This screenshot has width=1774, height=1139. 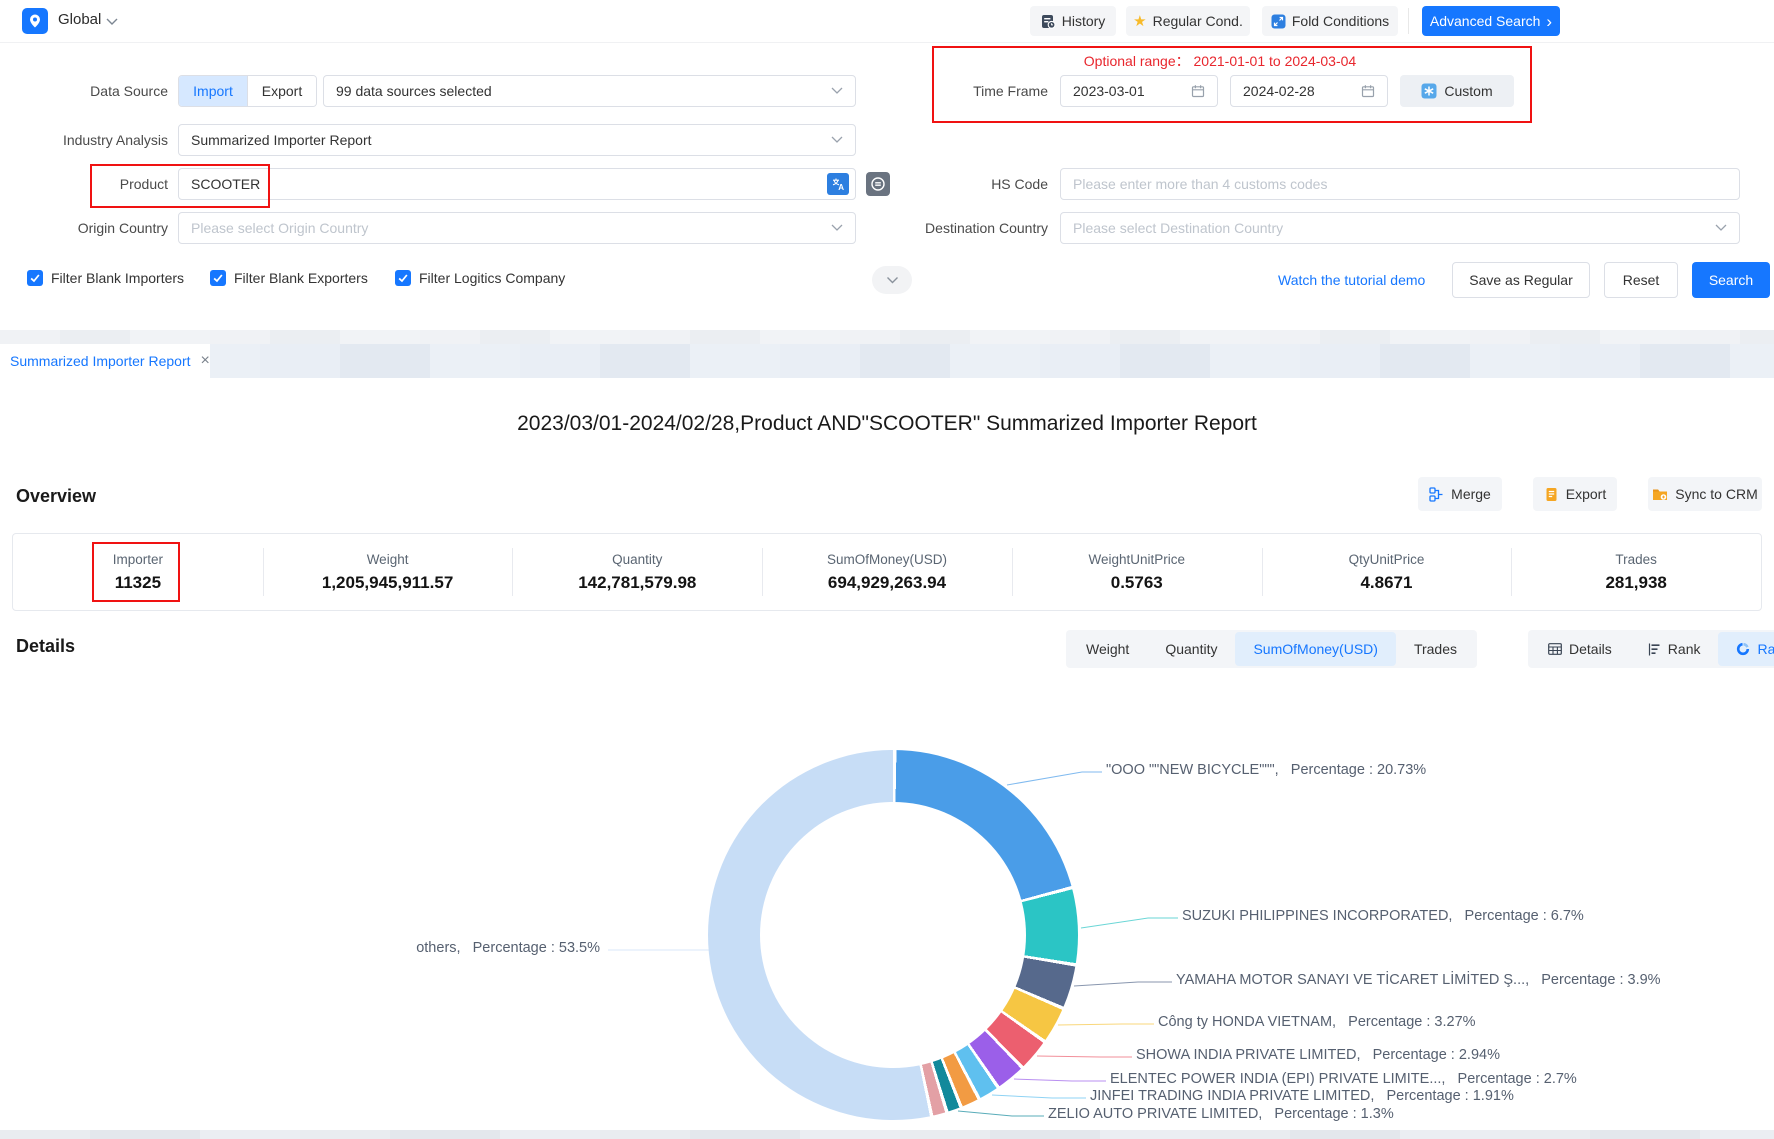 What do you see at coordinates (1140, 21) in the screenshot?
I see `star-icon: ★` at bounding box center [1140, 21].